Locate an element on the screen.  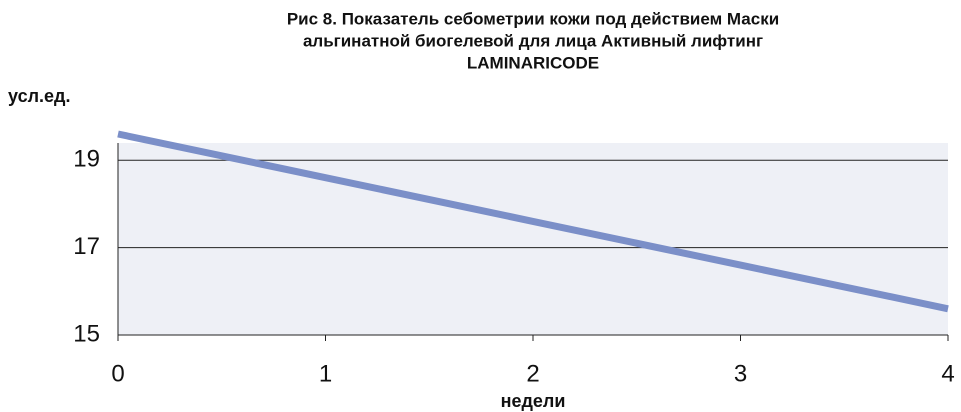
chart-title: LAMINARICODE is located at coordinates (533, 62).